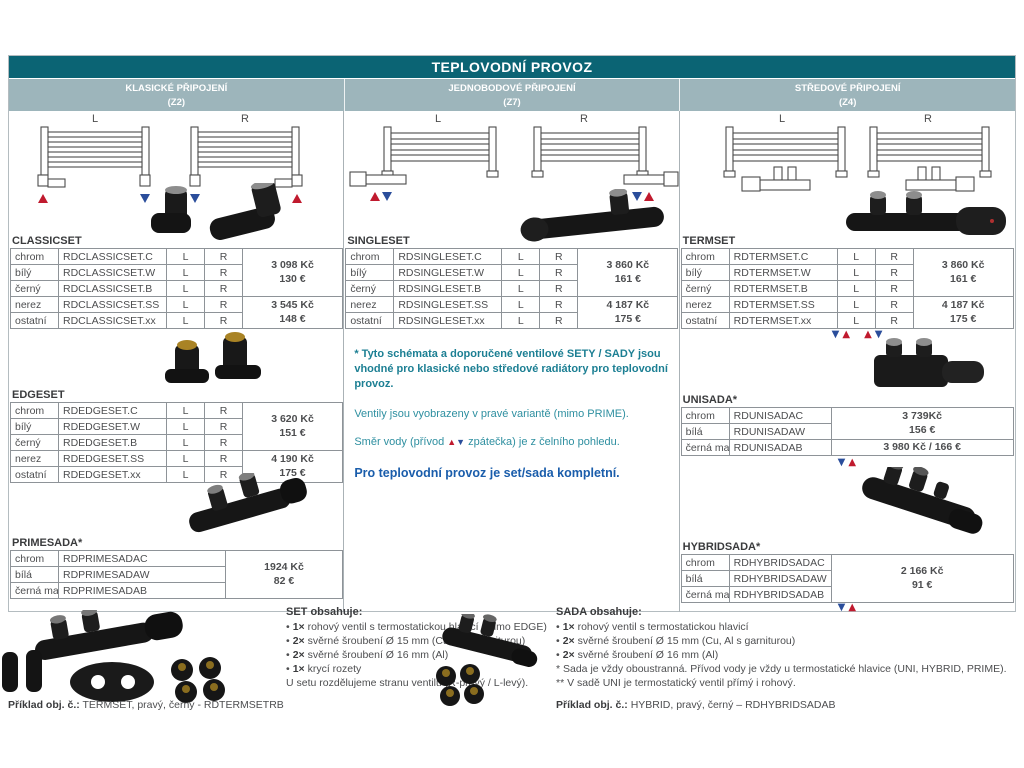 This screenshot has height=768, width=1024. What do you see at coordinates (219, 213) in the screenshot?
I see `classicset-product-photo` at bounding box center [219, 213].